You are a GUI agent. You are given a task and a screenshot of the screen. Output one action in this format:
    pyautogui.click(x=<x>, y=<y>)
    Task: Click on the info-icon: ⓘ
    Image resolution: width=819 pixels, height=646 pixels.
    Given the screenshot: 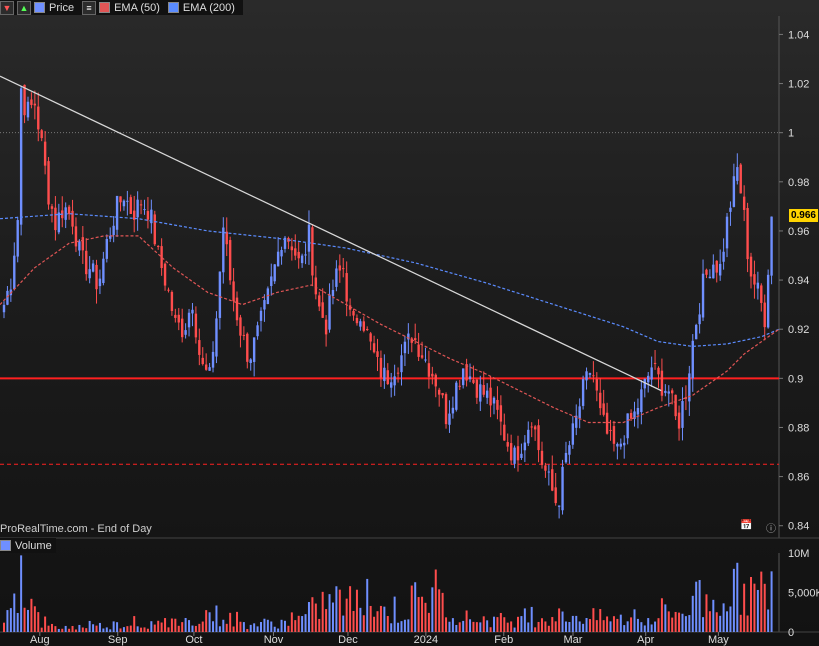 What is the action you would take?
    pyautogui.click(x=771, y=529)
    